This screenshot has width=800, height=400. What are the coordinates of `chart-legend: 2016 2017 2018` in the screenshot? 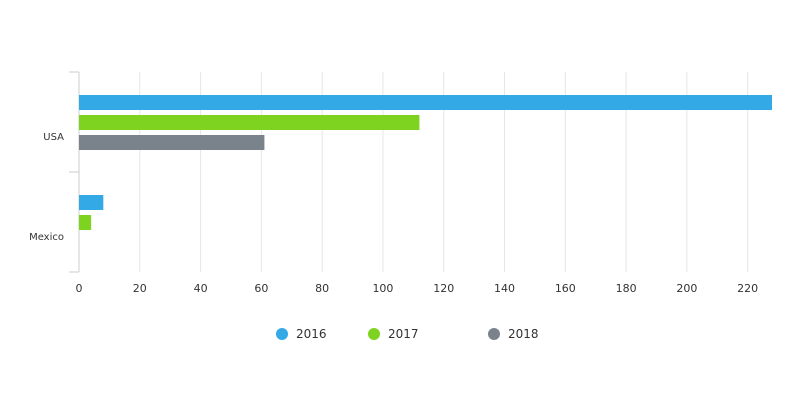 It's located at (400, 334).